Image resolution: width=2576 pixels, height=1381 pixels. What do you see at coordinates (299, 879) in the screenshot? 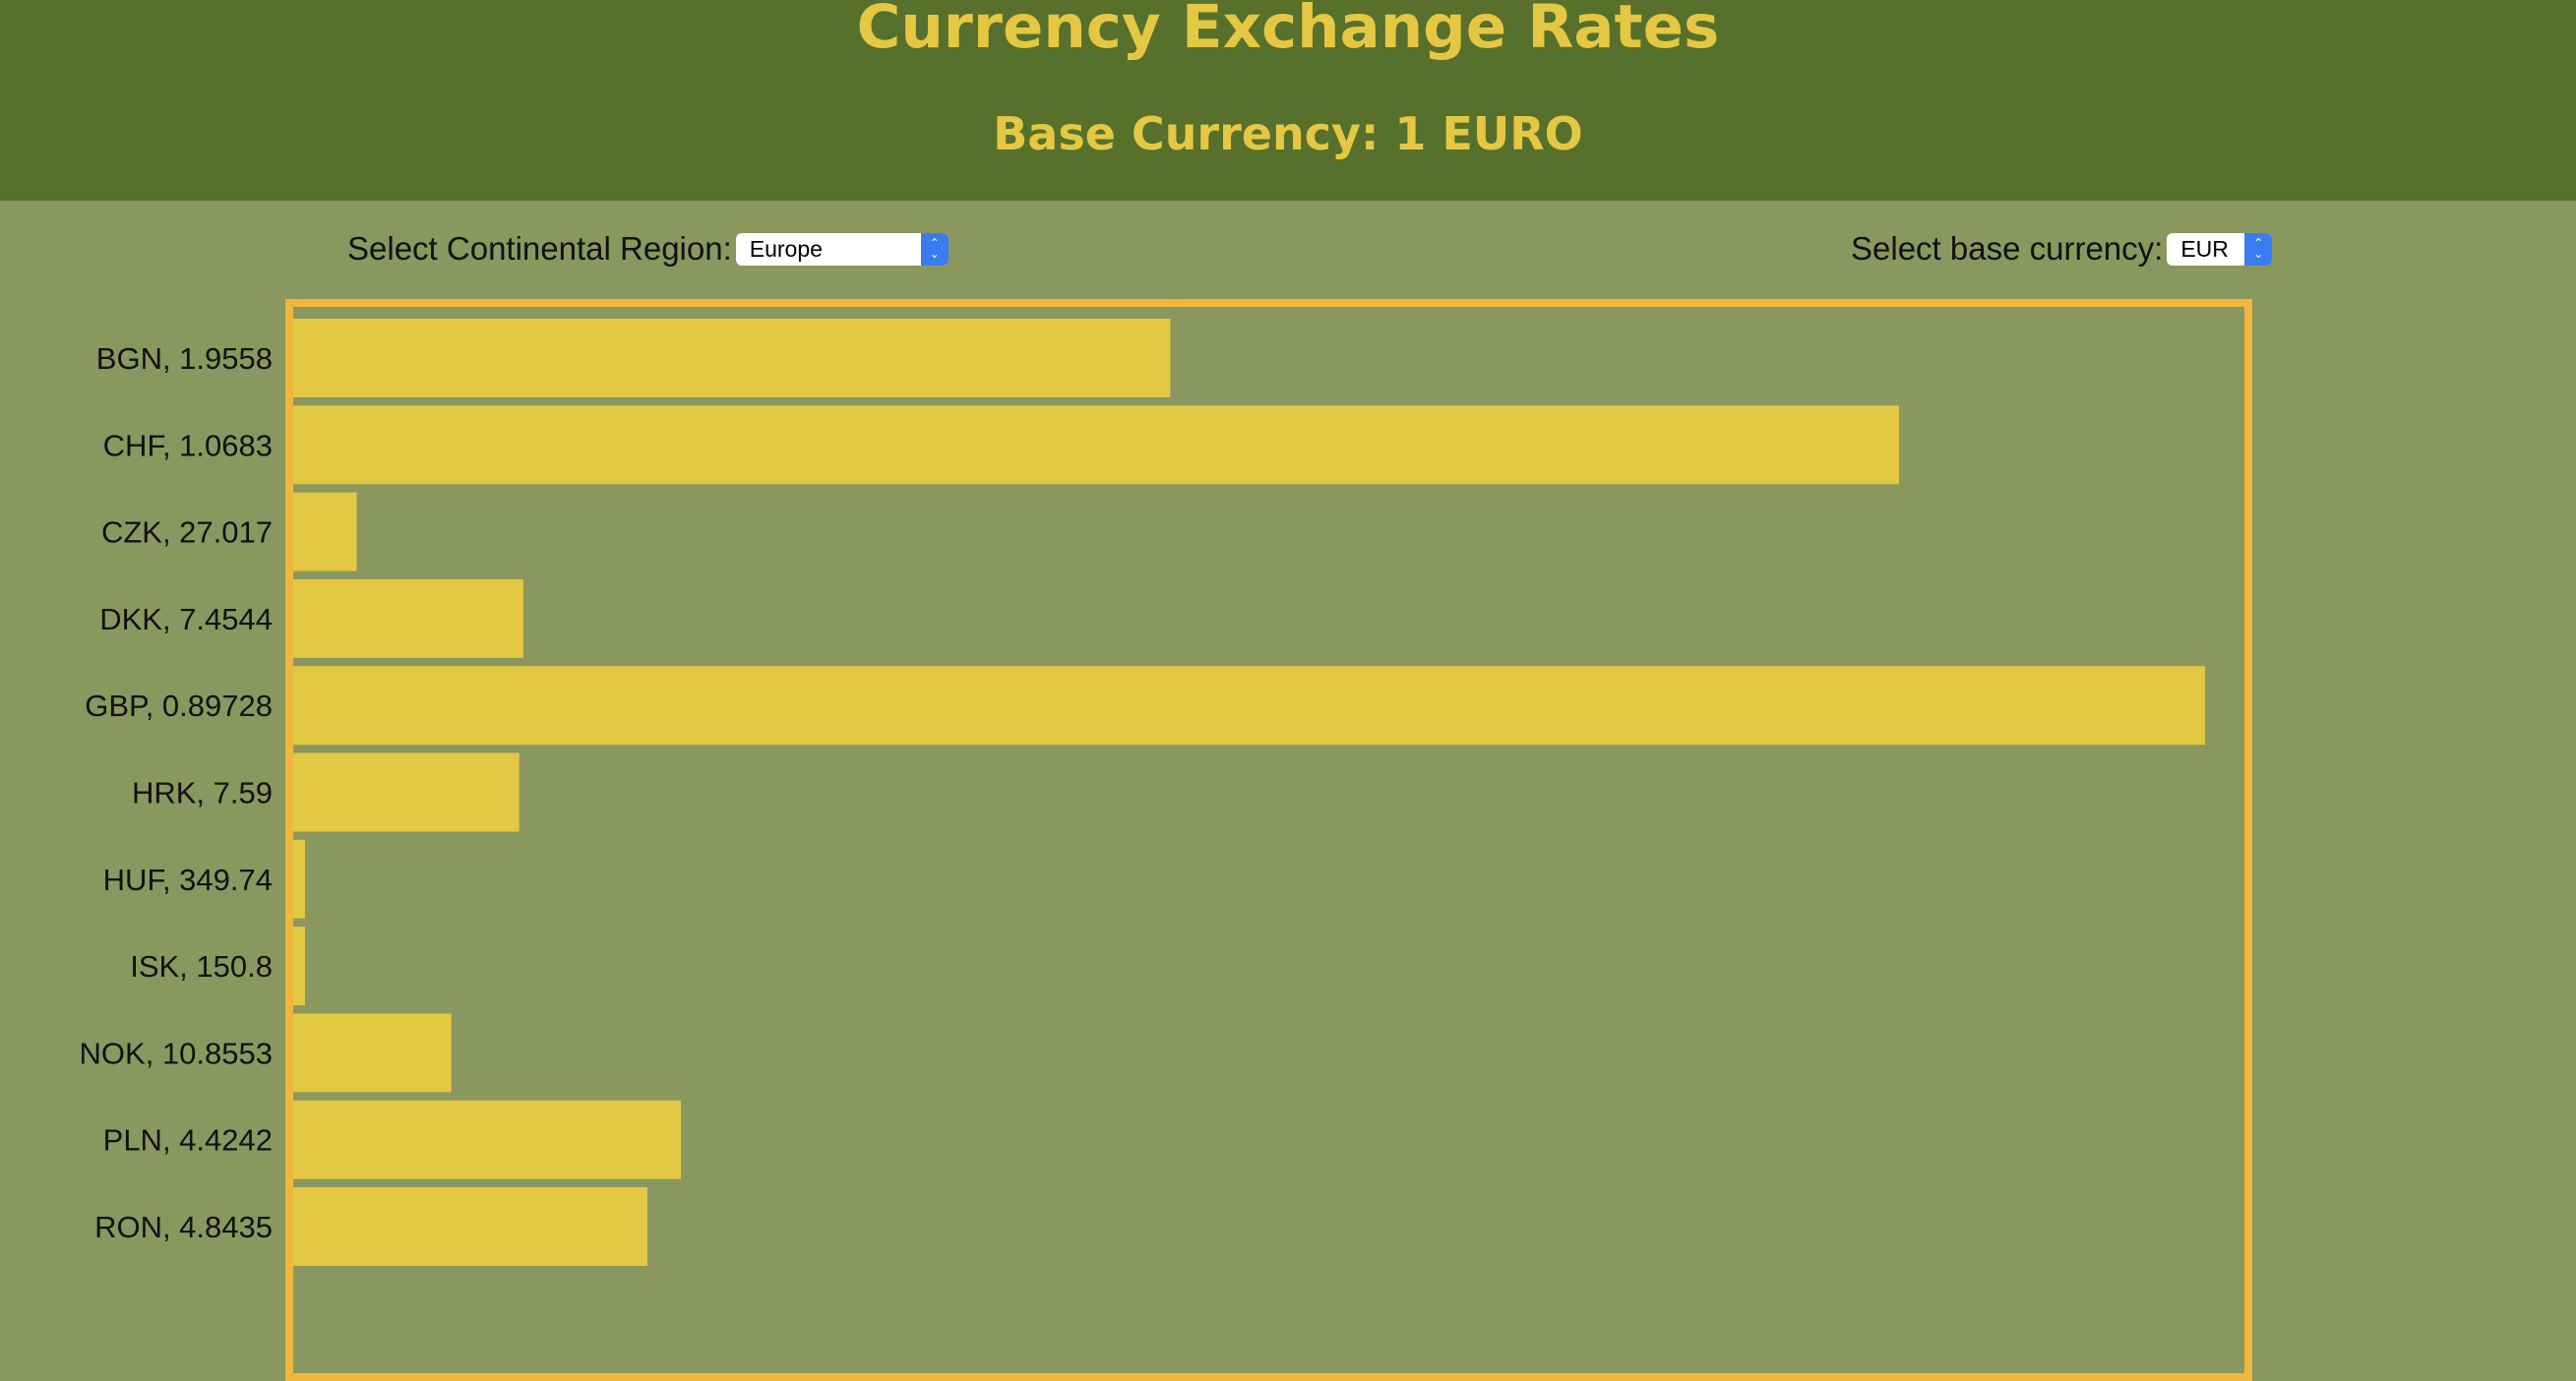
I see `bar-huf` at bounding box center [299, 879].